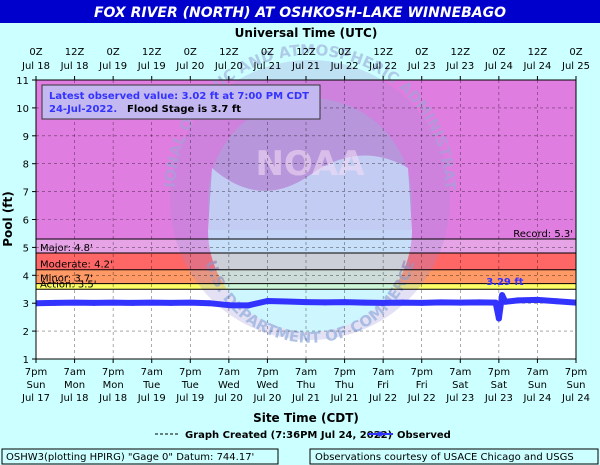 This screenshot has width=600, height=465. What do you see at coordinates (306, 307) in the screenshot?
I see `observed-series-line` at bounding box center [306, 307].